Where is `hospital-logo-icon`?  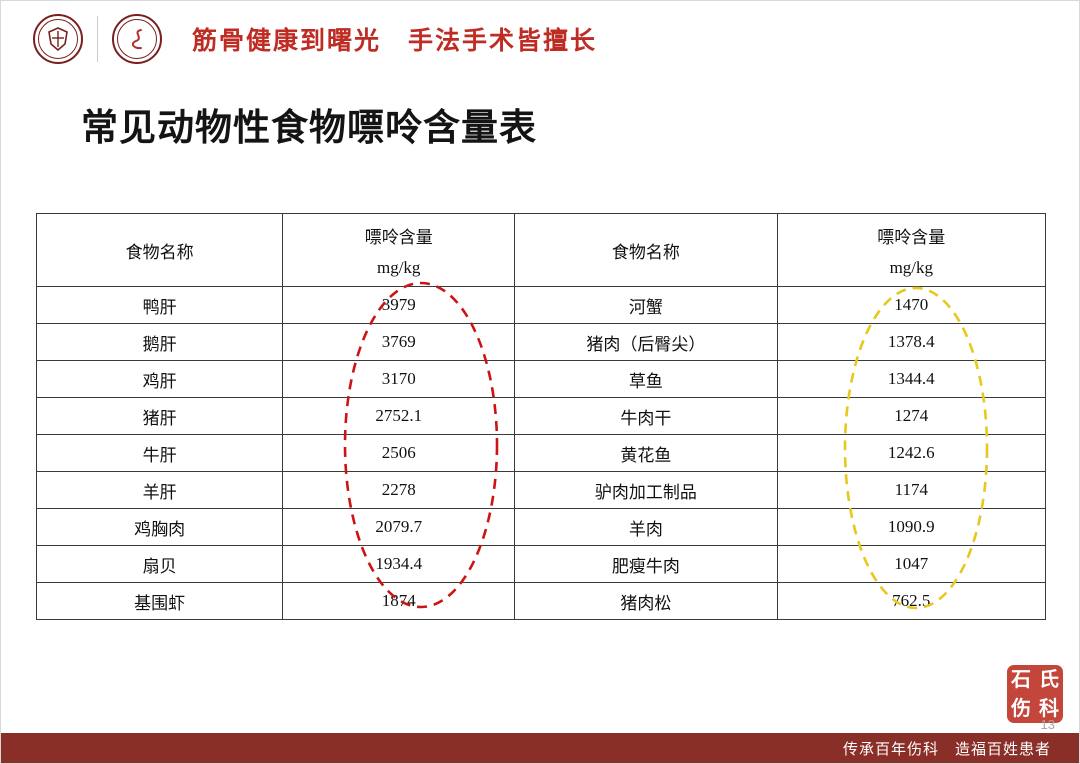
hospital-logo-icon is located at coordinates (137, 39).